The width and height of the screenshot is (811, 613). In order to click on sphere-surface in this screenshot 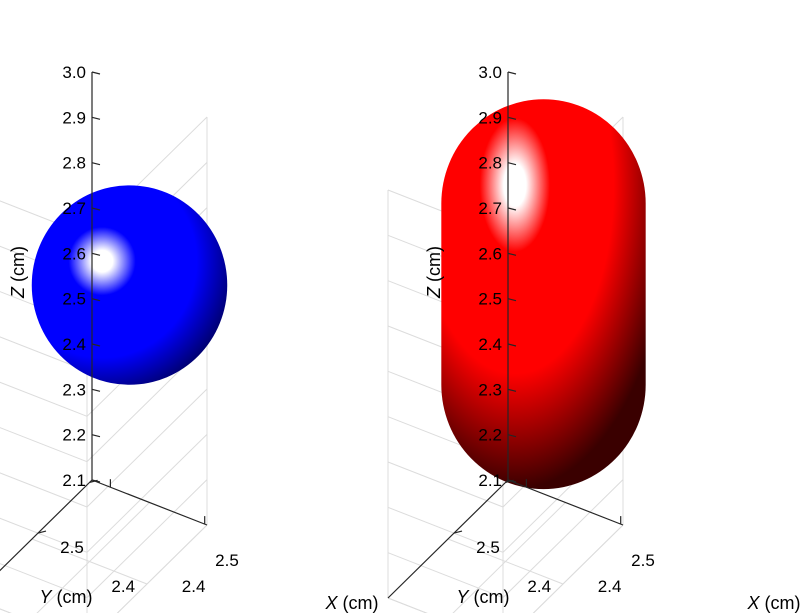, I will do `click(129, 285)`.